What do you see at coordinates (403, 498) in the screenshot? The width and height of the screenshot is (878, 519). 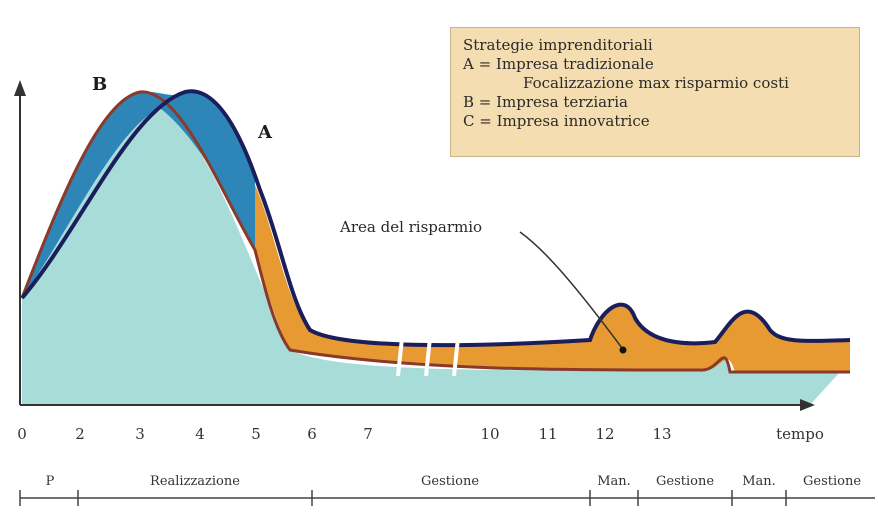 I see `phase-dividers` at bounding box center [403, 498].